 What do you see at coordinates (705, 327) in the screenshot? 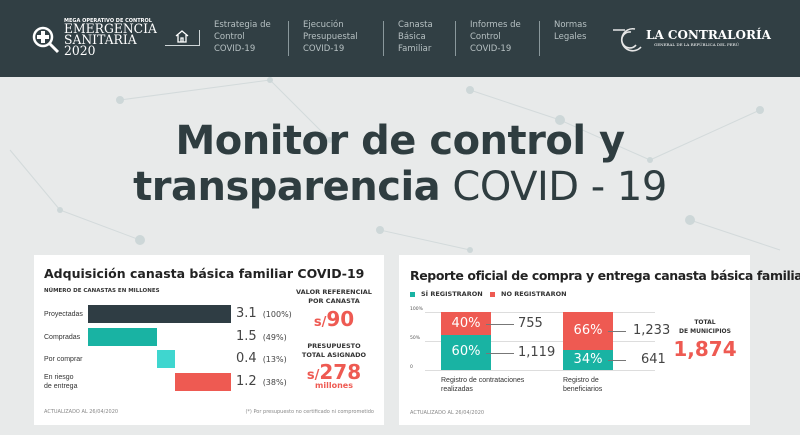
I see `total-label: TOTAL DE MUNICIPIOS` at bounding box center [705, 327].